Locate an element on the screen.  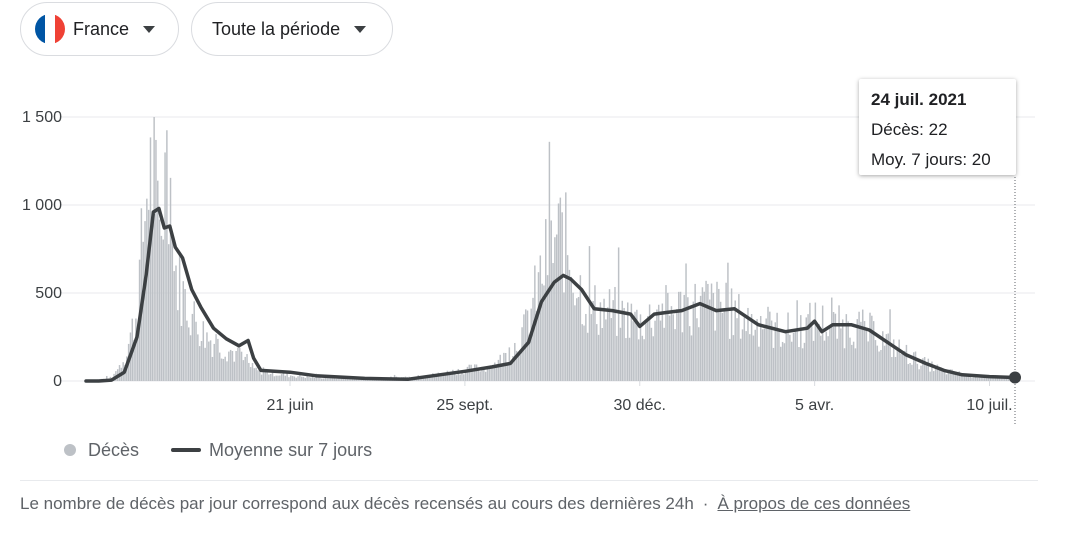
y-tick-label: 0 is located at coordinates (57, 381).